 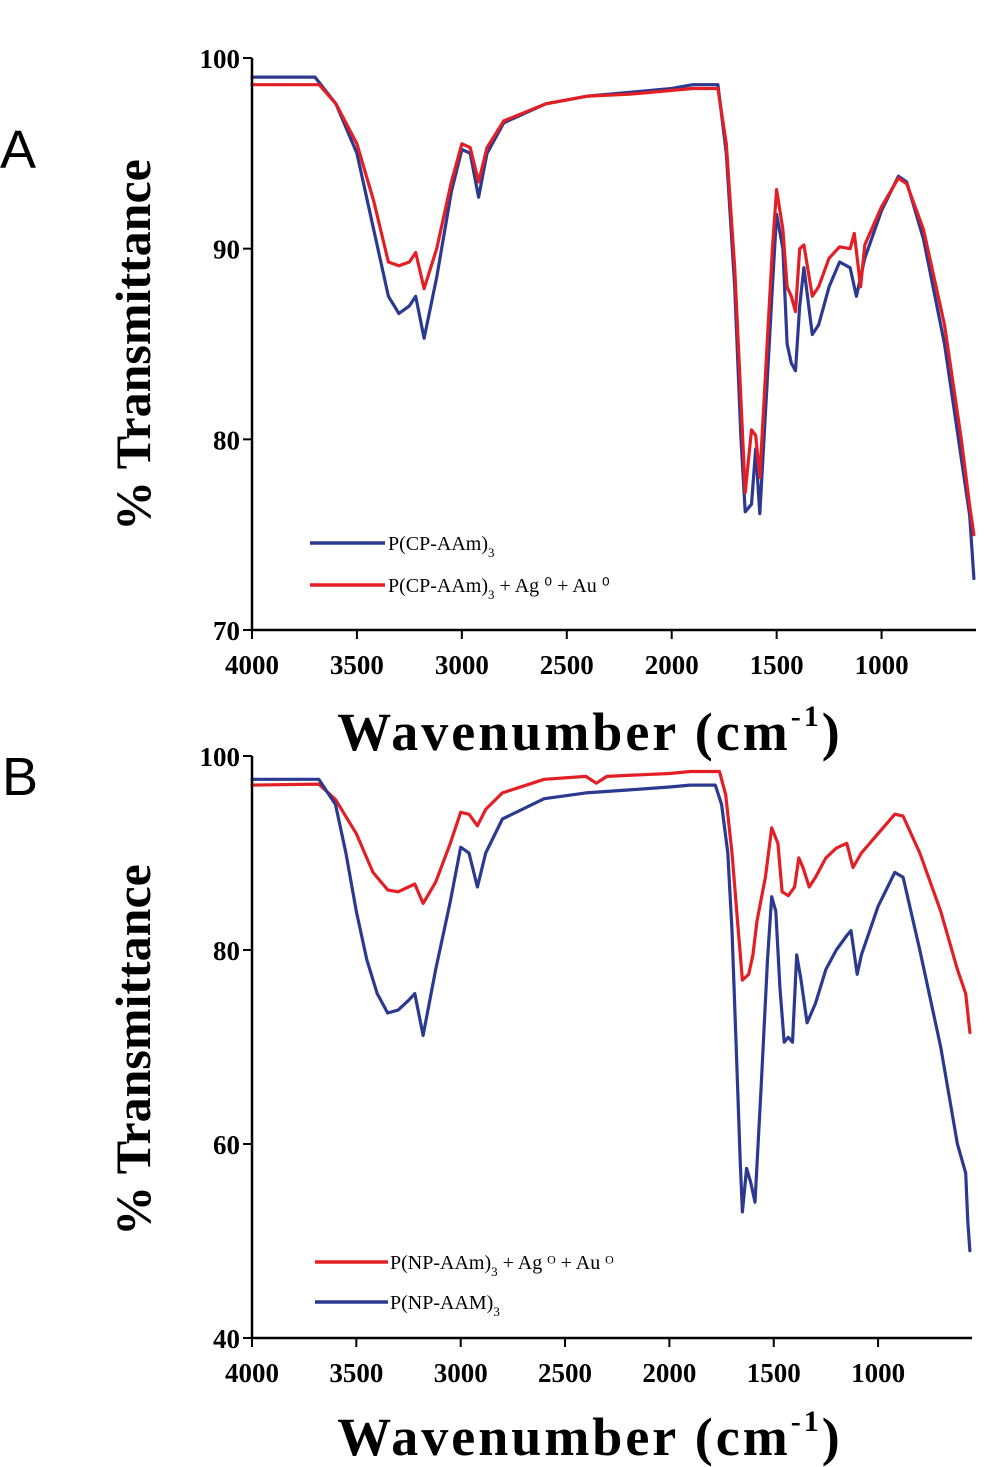 What do you see at coordinates (565, 1373) in the screenshot?
I see `x-tick-label-b-3: 2500` at bounding box center [565, 1373].